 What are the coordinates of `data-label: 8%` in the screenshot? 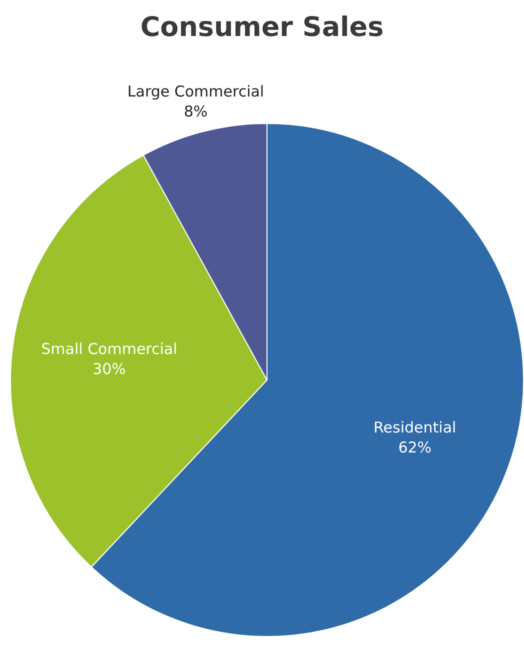 It's located at (196, 111).